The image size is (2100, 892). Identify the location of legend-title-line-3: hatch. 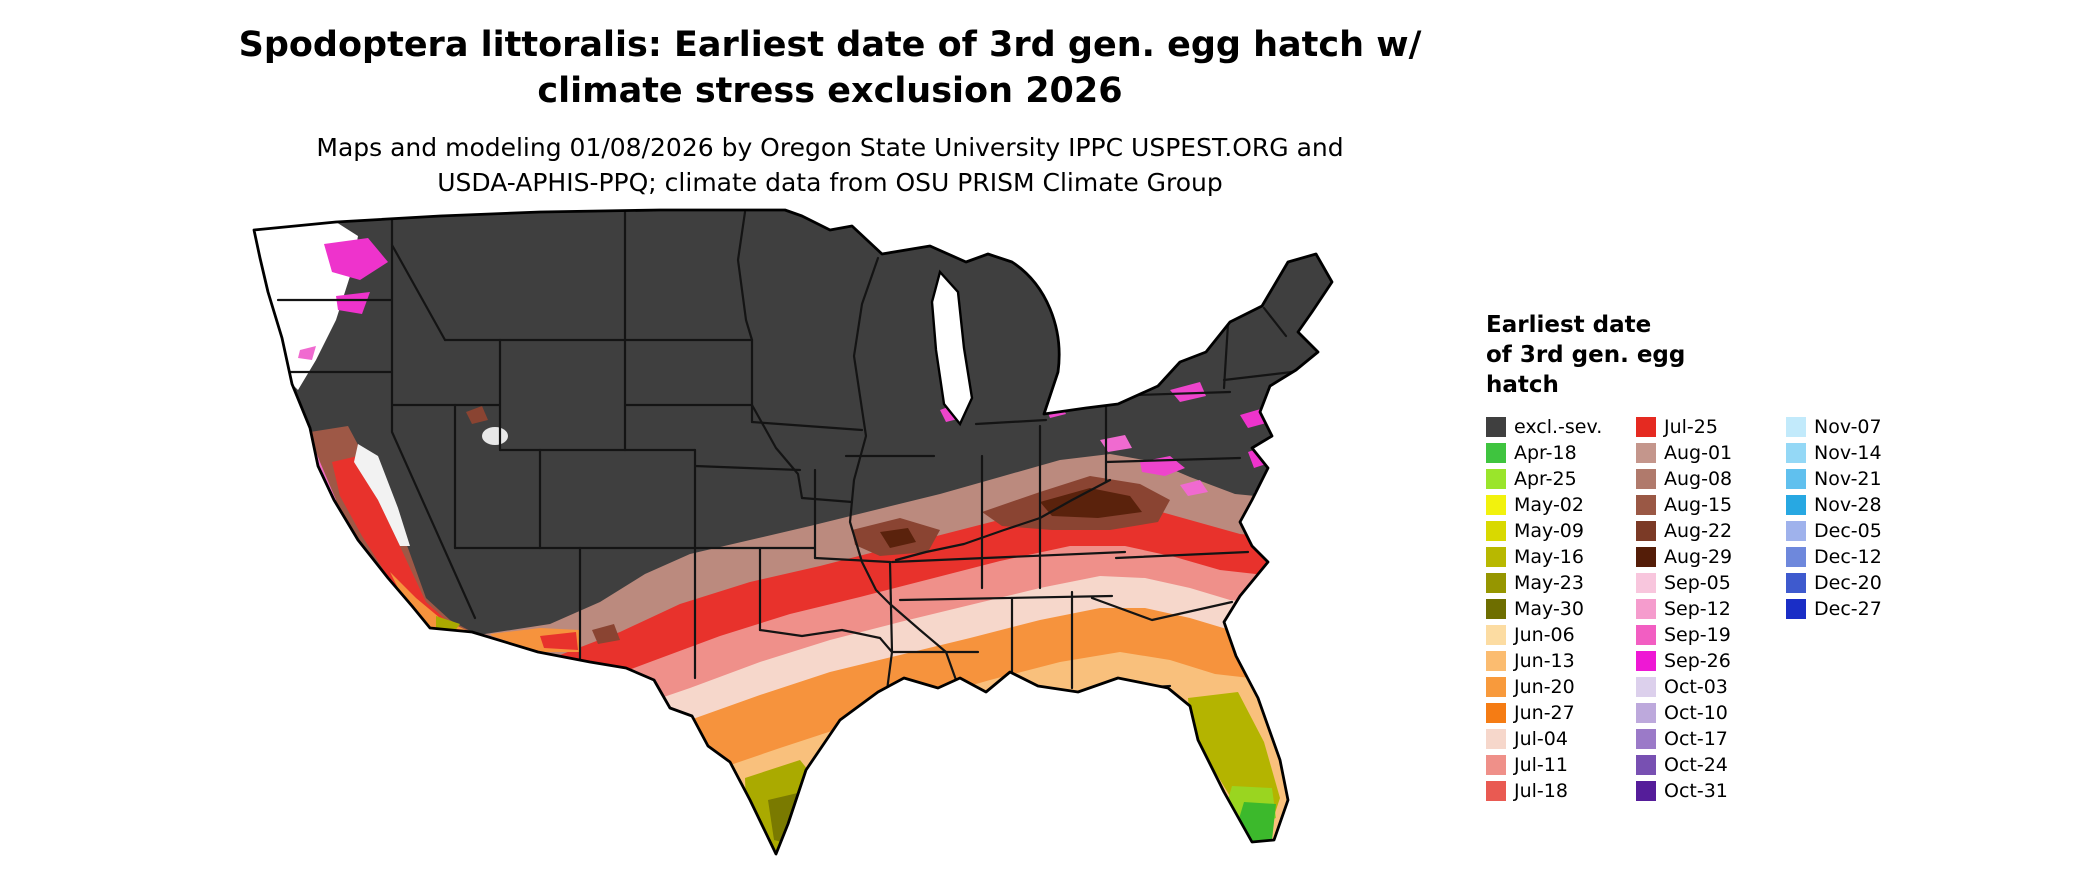
(1522, 385).